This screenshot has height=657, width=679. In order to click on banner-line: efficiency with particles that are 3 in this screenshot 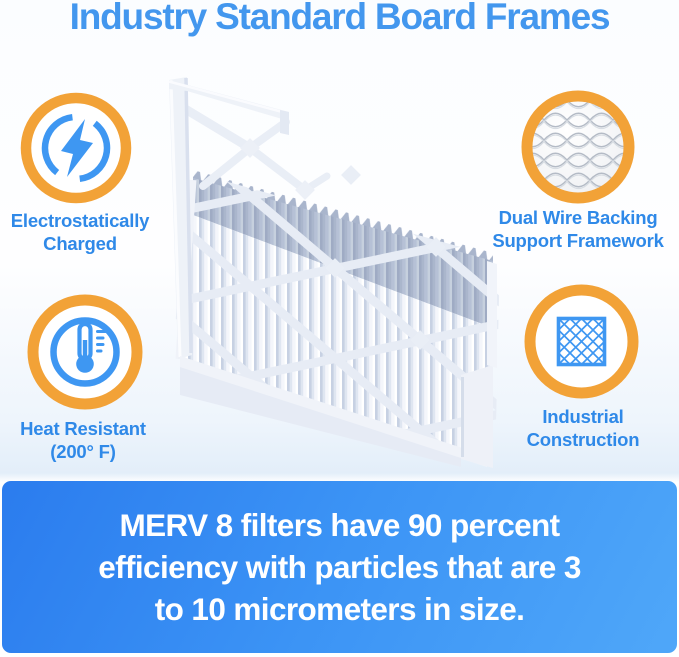, I will do `click(339, 567)`.